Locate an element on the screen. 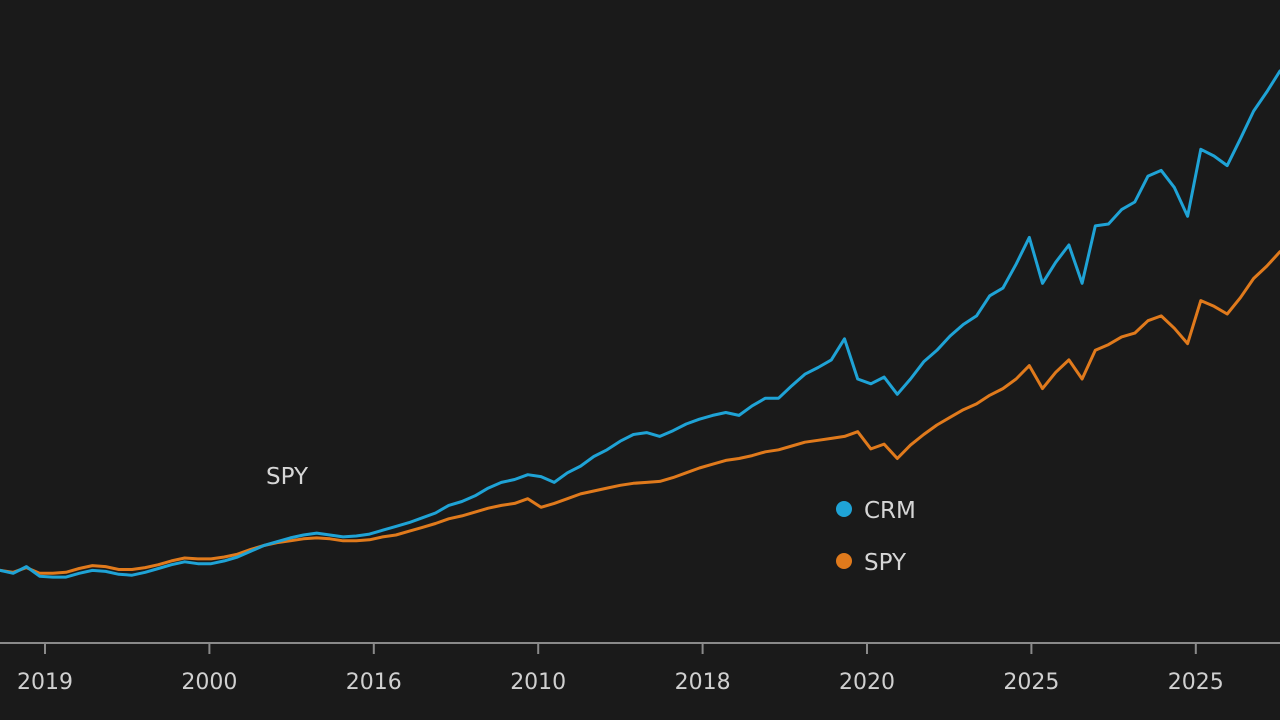 This screenshot has height=720, width=1280. x-tick-label: 2019 is located at coordinates (45, 682).